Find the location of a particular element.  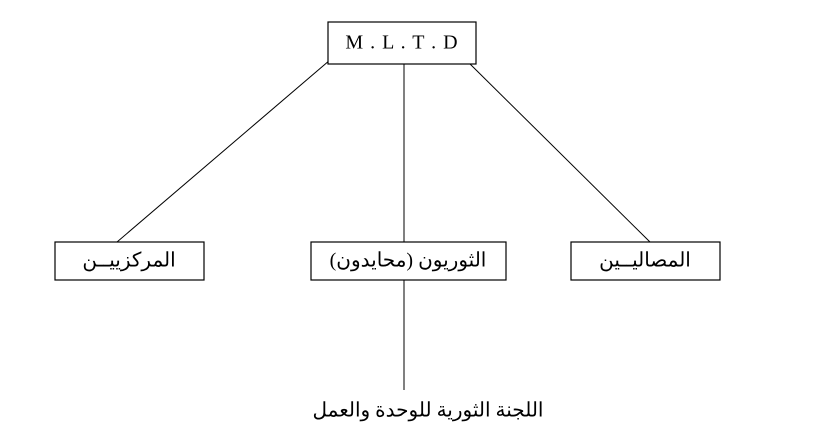

caption: اللجنة الثورية للوحدة والعمل is located at coordinates (428, 411).